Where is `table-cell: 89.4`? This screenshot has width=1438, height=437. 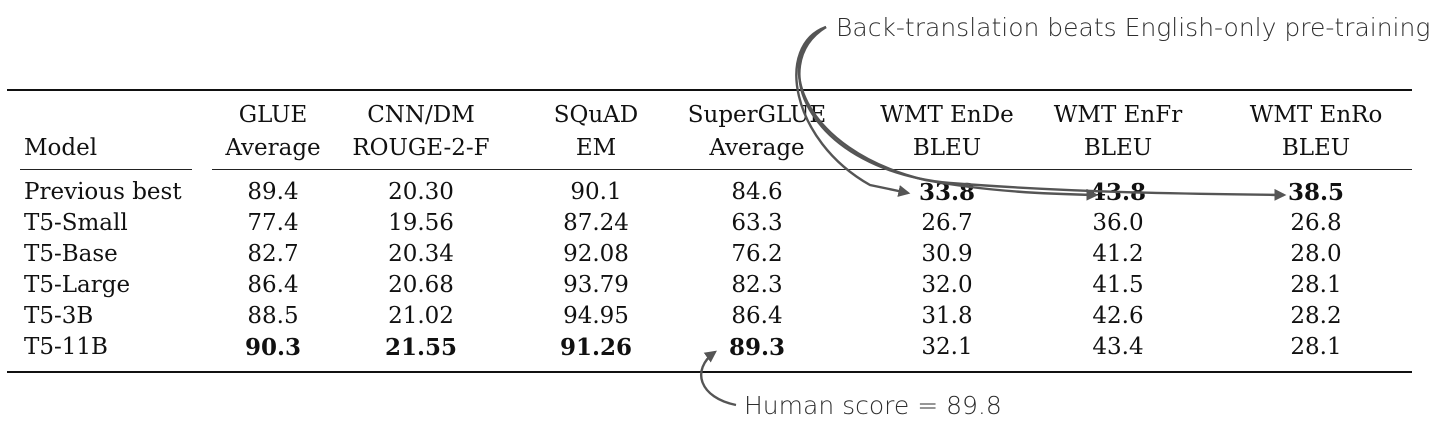
table-cell: 89.4 is located at coordinates (273, 192).